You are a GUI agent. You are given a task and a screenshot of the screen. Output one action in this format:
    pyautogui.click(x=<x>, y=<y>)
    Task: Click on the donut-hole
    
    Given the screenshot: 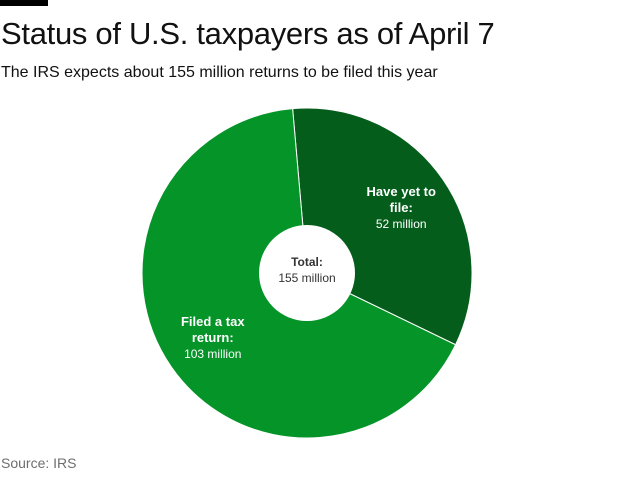 What is the action you would take?
    pyautogui.click(x=307, y=273)
    